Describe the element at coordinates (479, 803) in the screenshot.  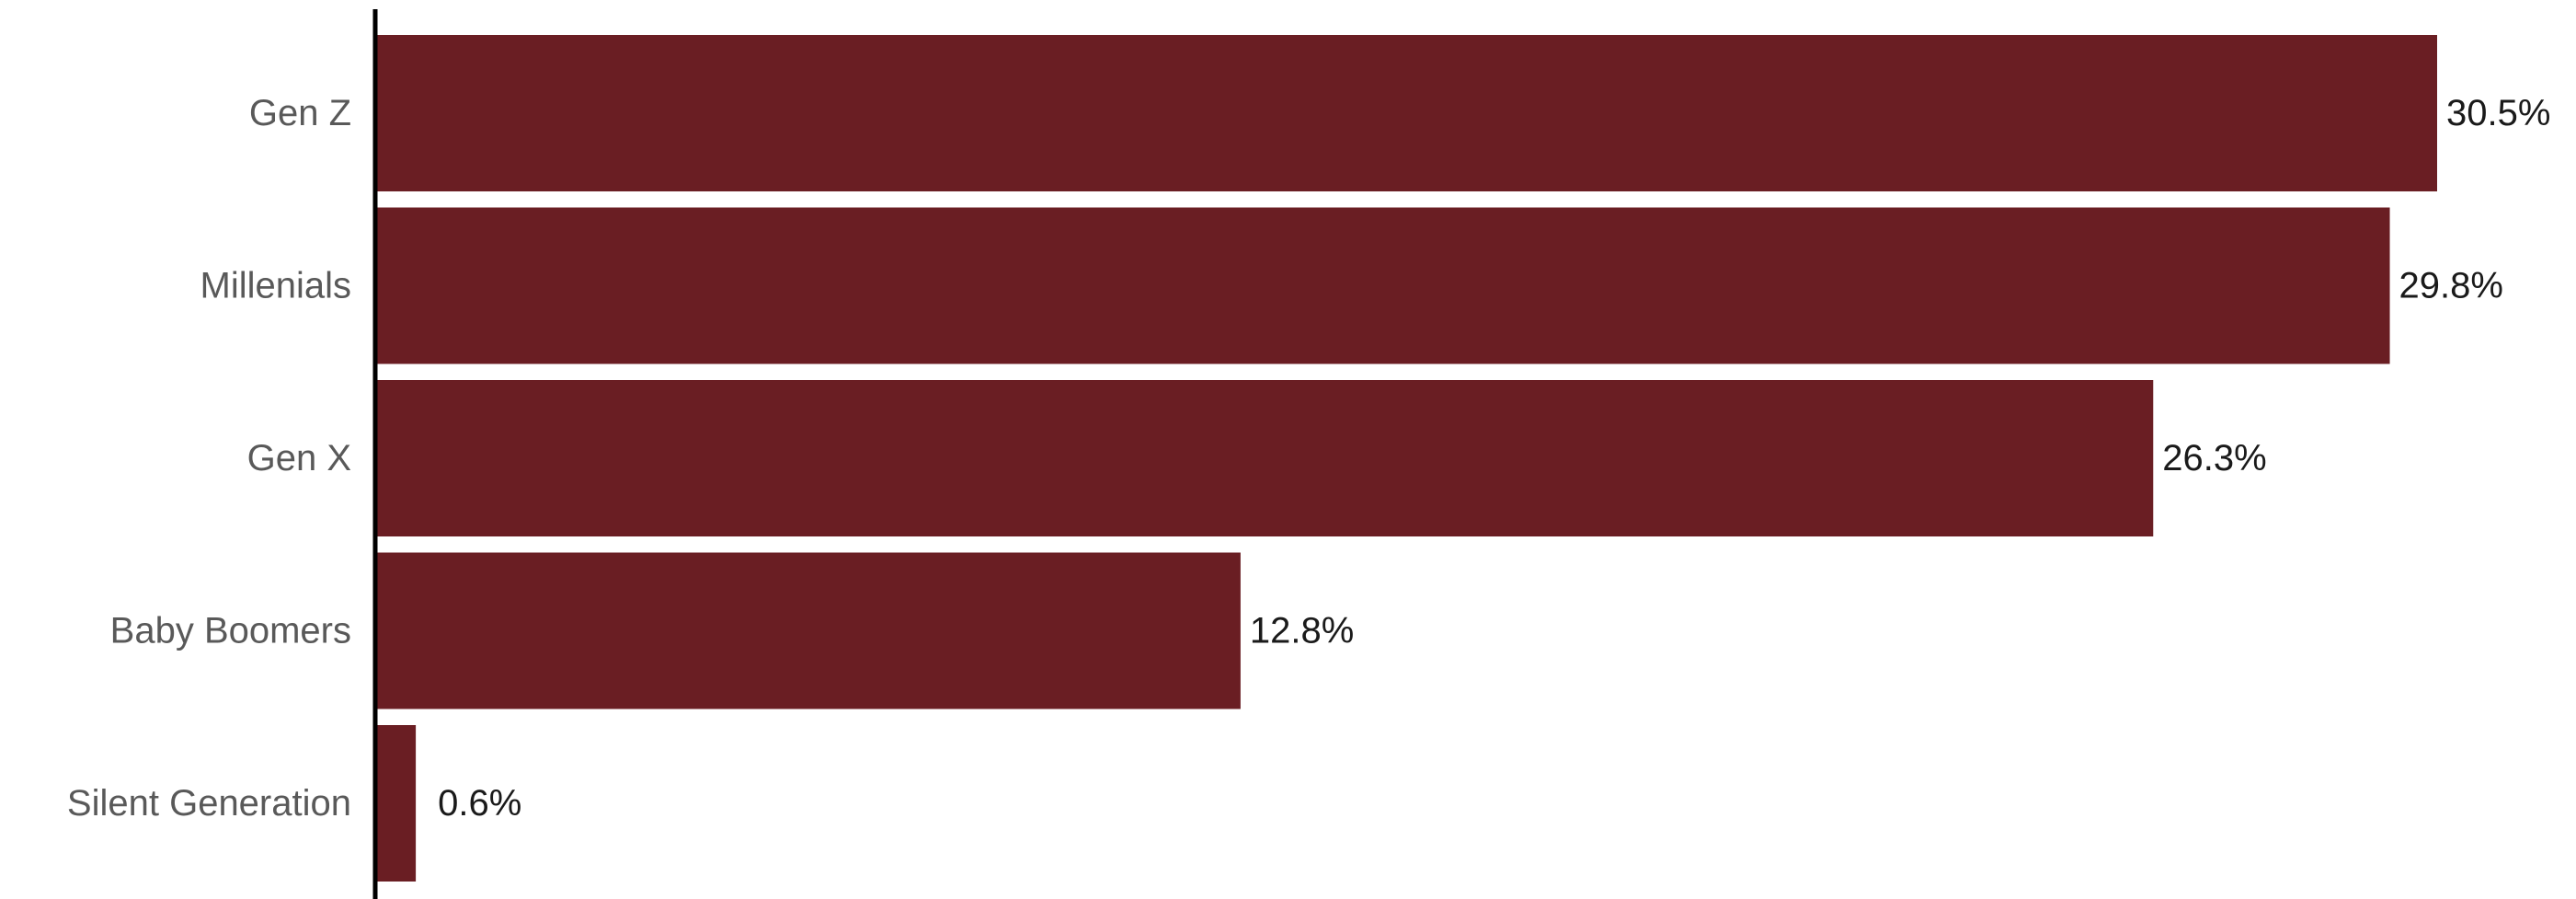
I see `value-label: 0.6%` at that location.